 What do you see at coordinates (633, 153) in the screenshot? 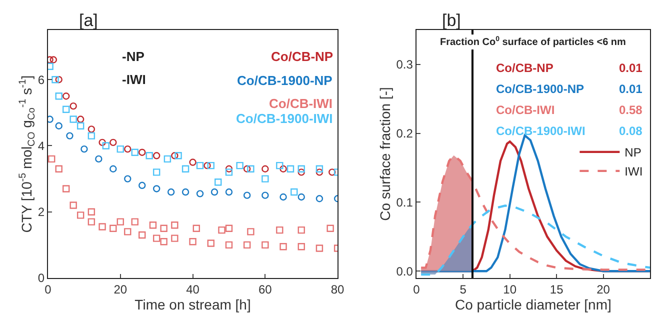
I see `legend-label: NP` at bounding box center [633, 153].